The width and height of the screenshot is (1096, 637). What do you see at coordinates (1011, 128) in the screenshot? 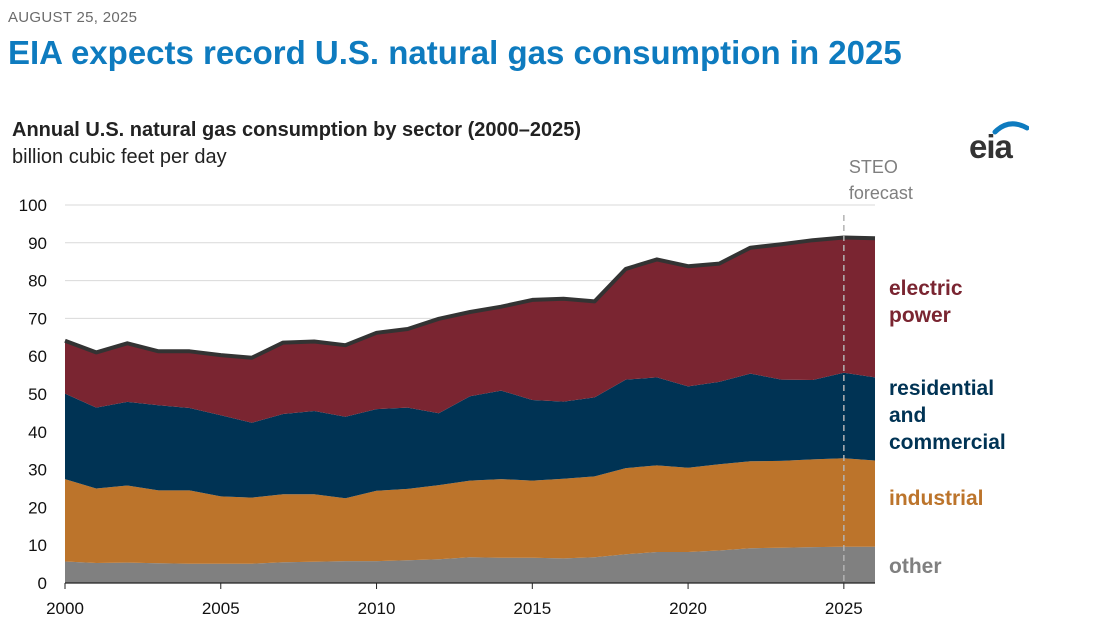
I see `logo-swoosh-icon` at bounding box center [1011, 128].